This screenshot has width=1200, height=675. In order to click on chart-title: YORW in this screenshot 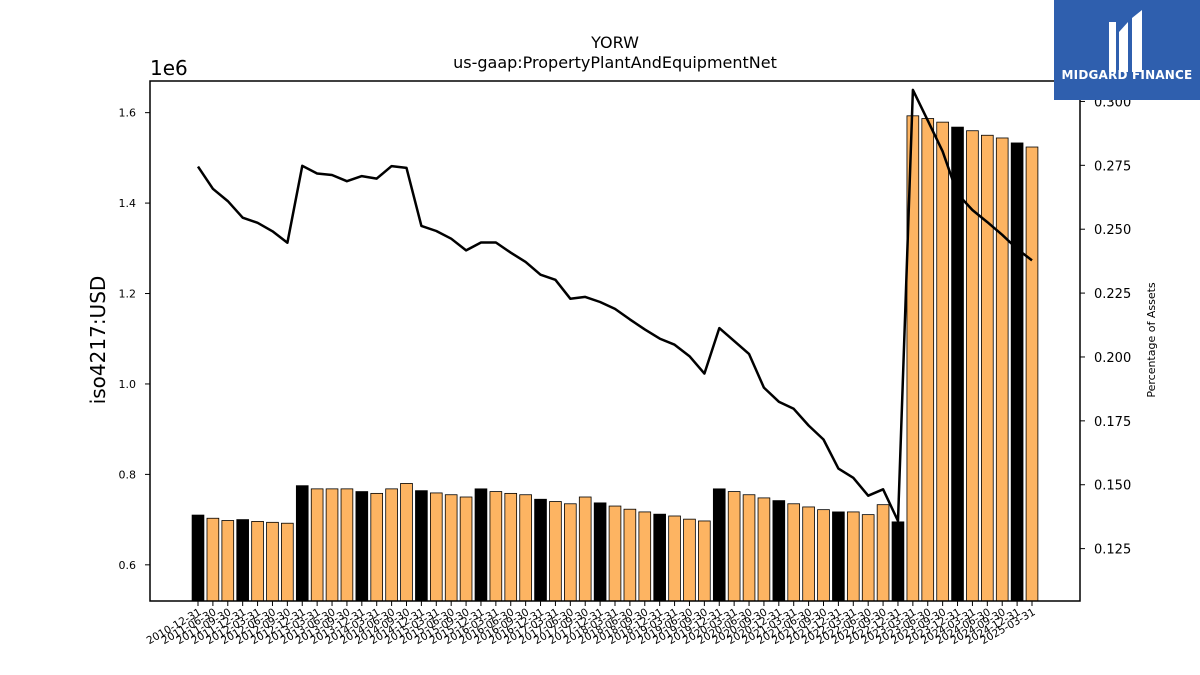, I will do `click(614, 42)`.